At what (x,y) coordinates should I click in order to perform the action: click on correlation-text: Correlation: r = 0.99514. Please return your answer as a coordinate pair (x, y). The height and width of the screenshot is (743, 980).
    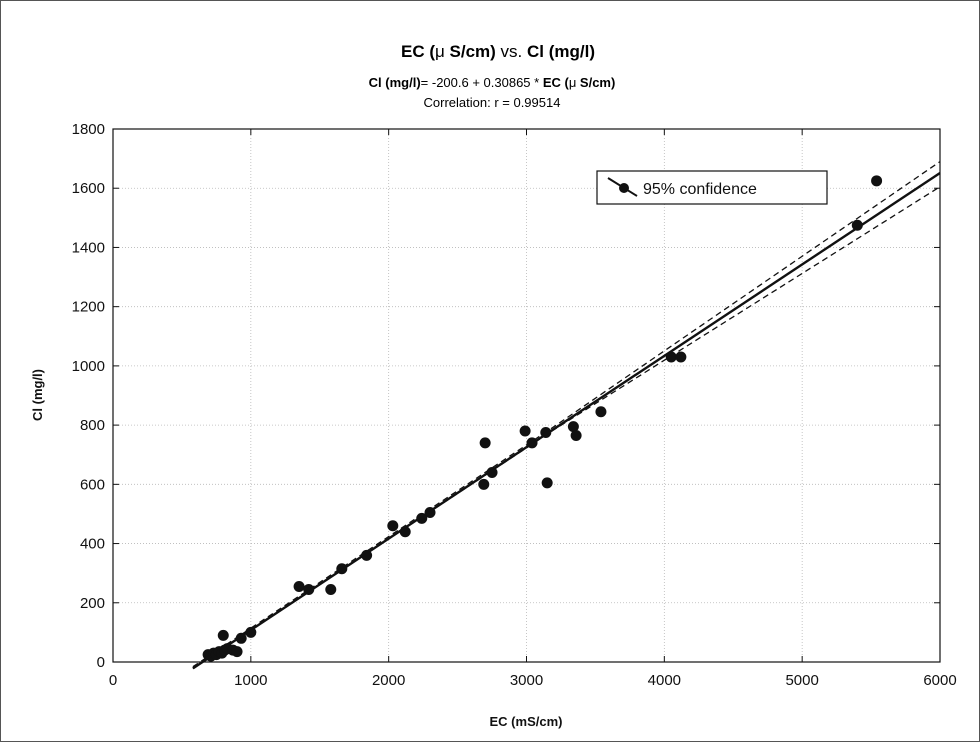
    Looking at the image, I should click on (492, 102).